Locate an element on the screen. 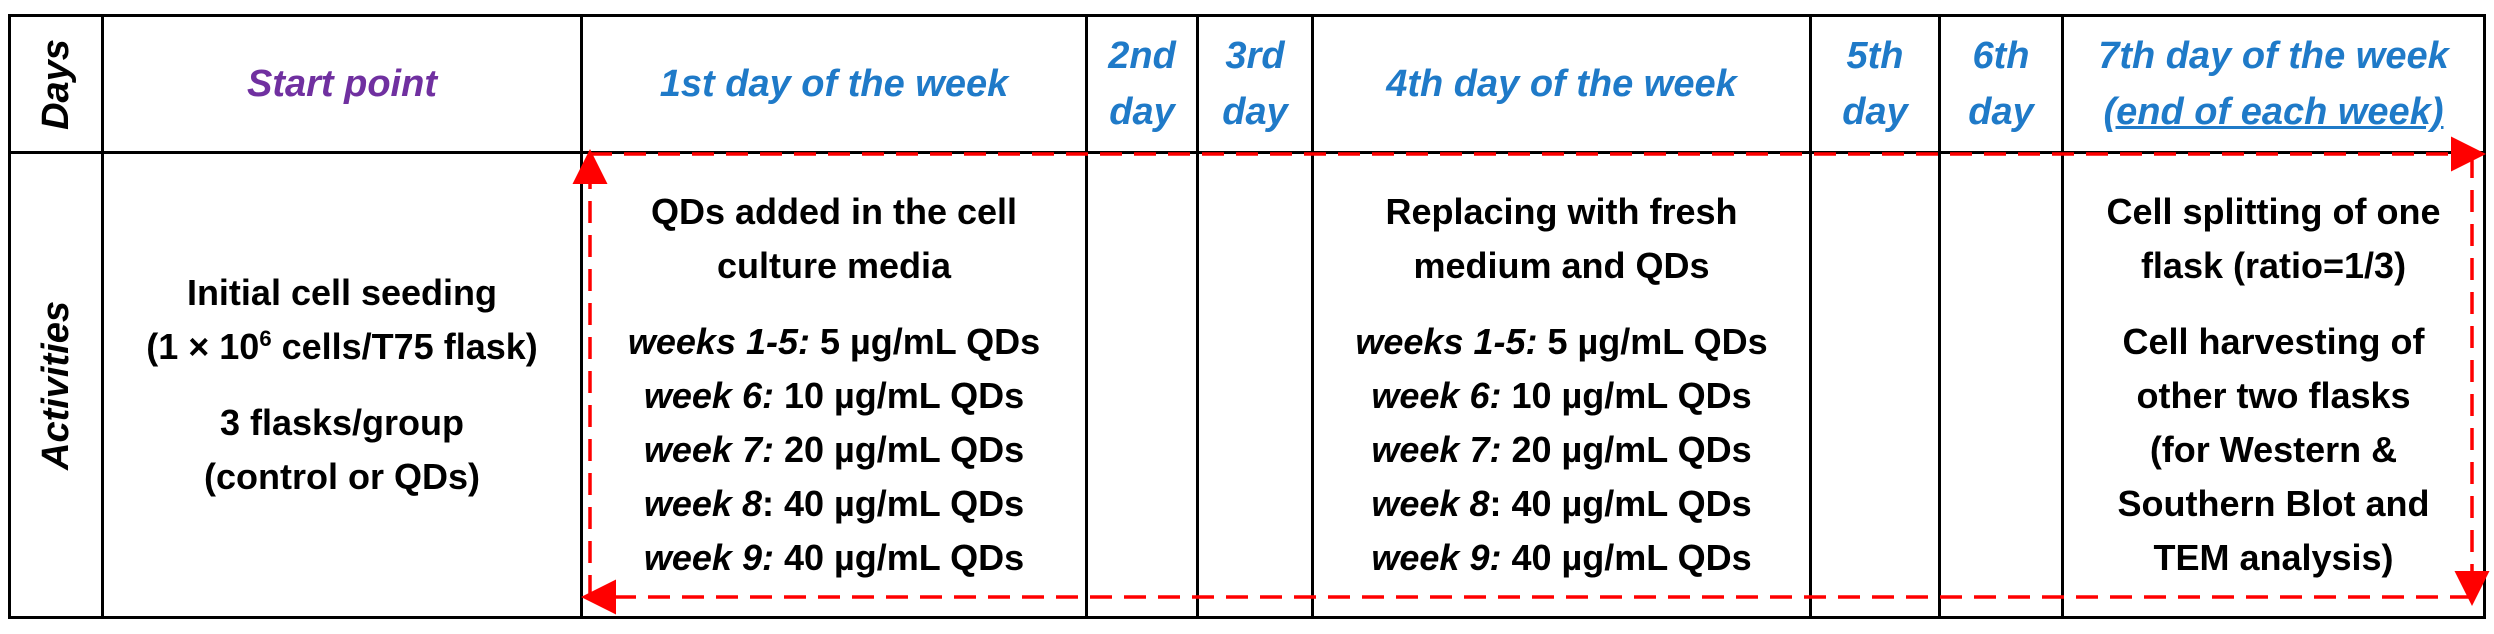 Image resolution: width=2494 pixels, height=634 pixels. header-day-3-line1: 3rd is located at coordinates (1255, 56).